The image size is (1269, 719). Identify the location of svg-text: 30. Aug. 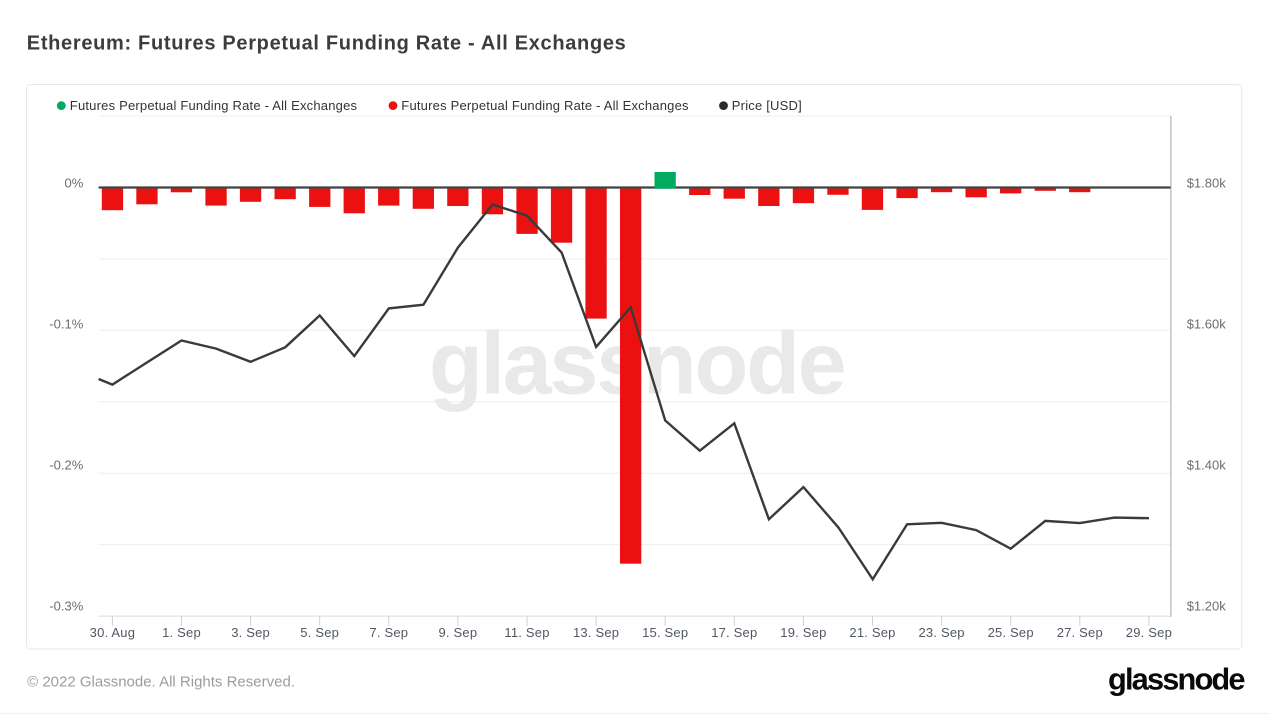
(113, 632).